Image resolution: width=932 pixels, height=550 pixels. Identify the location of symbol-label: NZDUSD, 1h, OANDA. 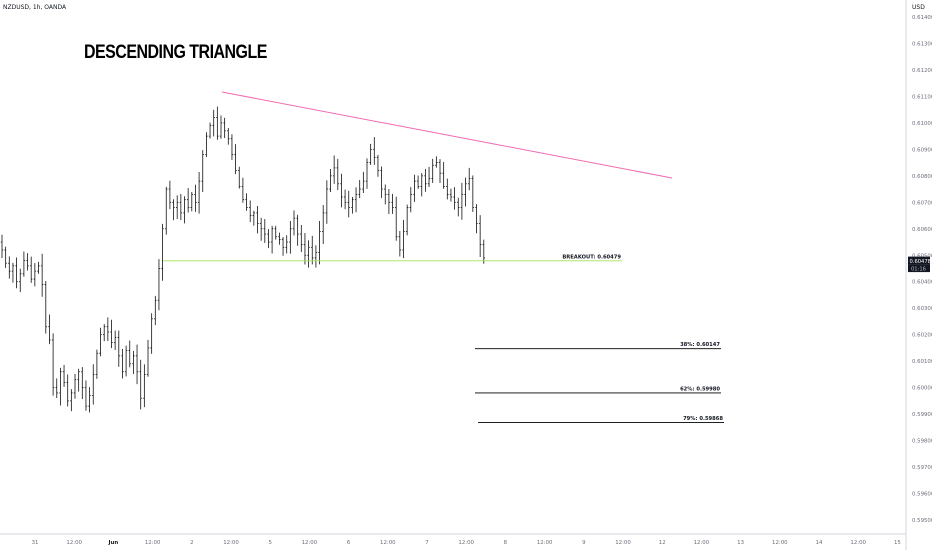
(35, 7).